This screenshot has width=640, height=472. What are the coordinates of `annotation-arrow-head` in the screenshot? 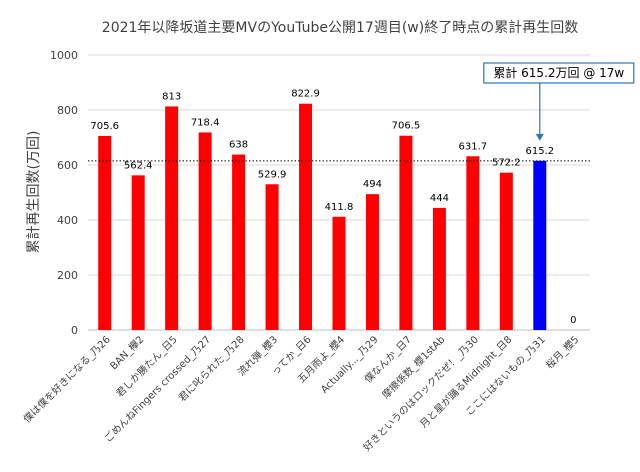 It's located at (539, 137).